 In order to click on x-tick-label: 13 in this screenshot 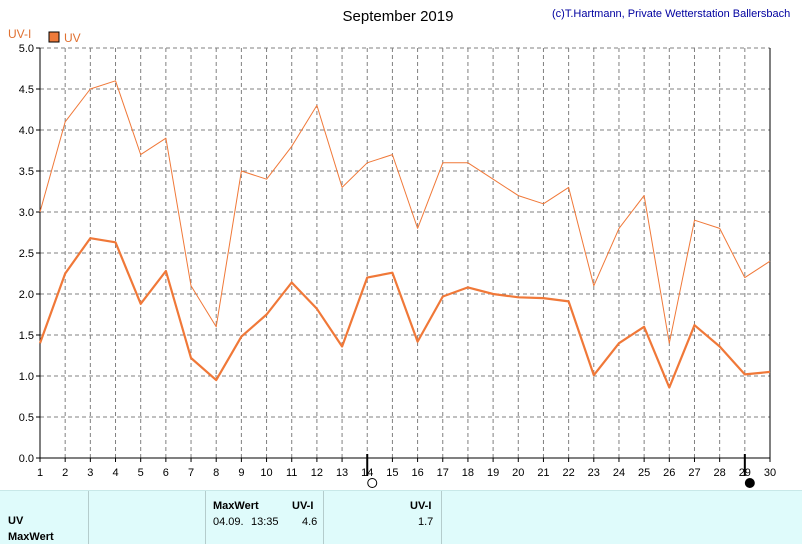, I will do `click(342, 473)`.